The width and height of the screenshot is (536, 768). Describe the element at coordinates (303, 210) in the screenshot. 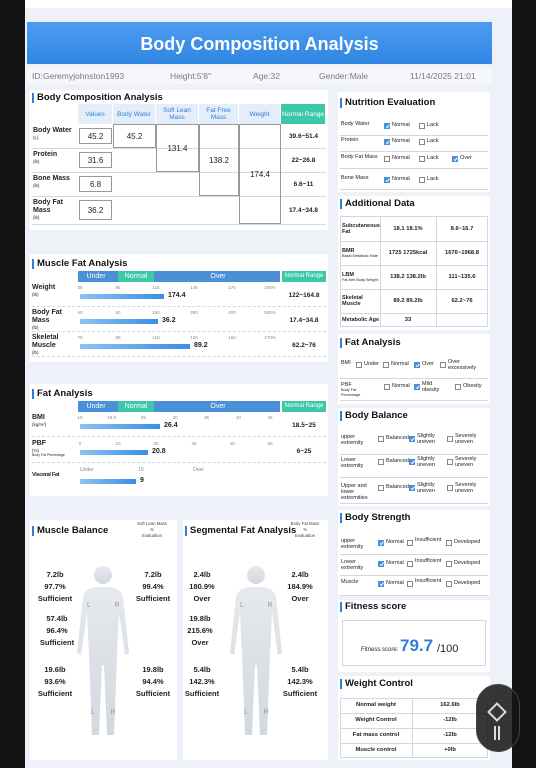

I see `range-cell: 17.4~34.8` at that location.